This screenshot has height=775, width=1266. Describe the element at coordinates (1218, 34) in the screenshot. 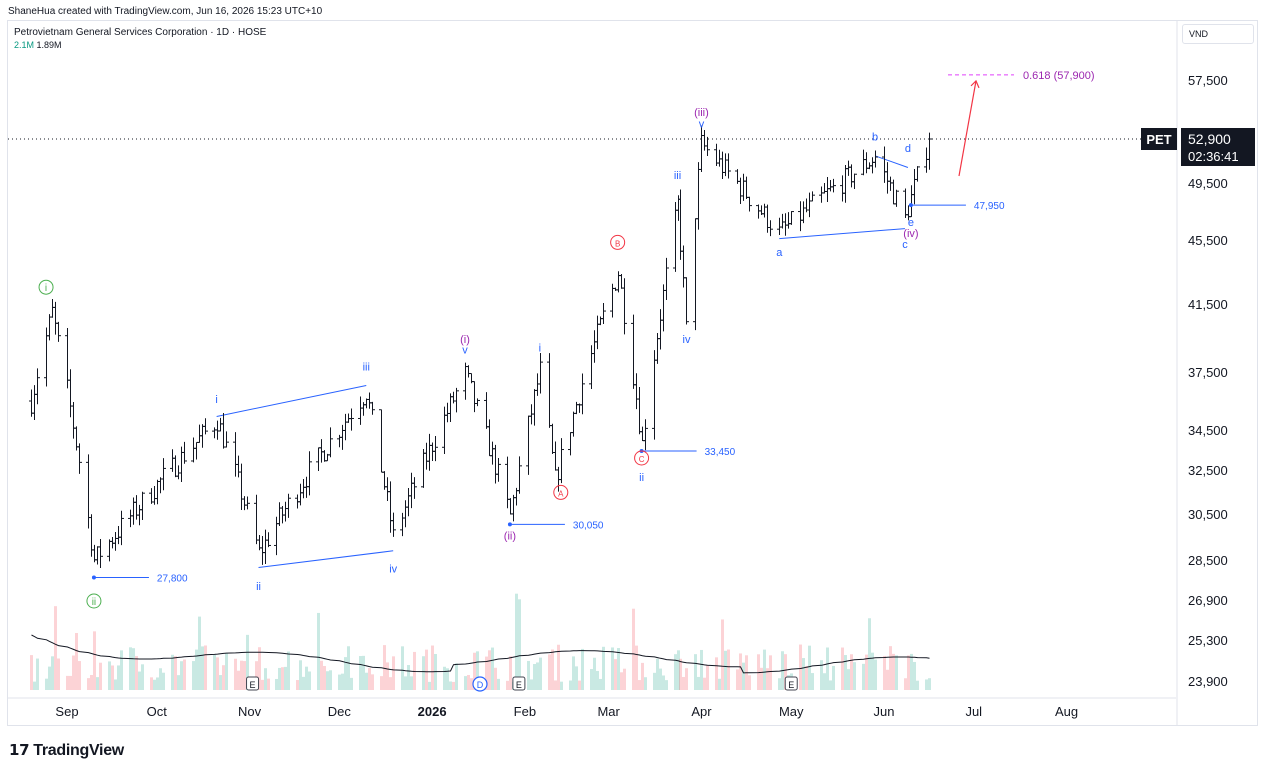

I see `currency-selector: VND` at that location.